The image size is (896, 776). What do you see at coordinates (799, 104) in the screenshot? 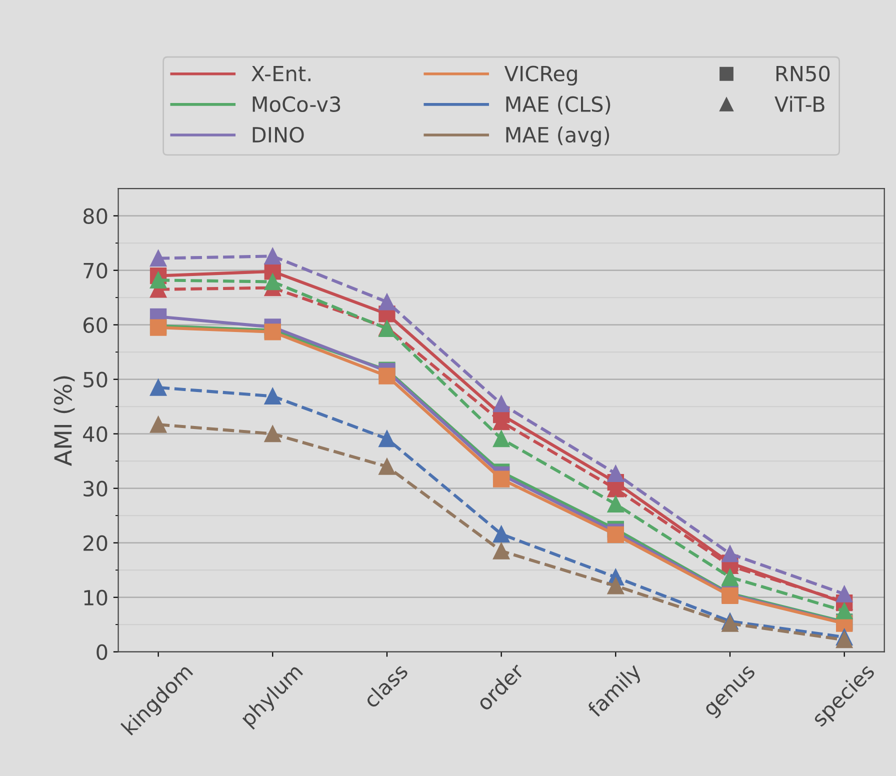
I see `text: ViT-B` at bounding box center [799, 104].